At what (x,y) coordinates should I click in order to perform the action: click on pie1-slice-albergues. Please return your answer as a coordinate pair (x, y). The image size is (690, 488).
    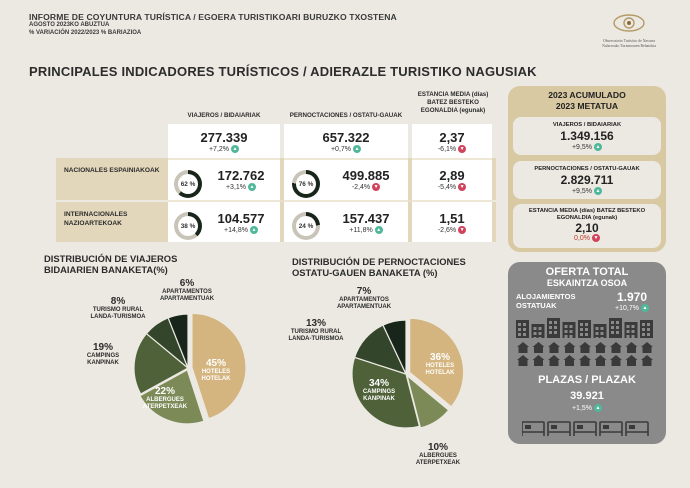
    Looking at the image, I should click on (172, 396).